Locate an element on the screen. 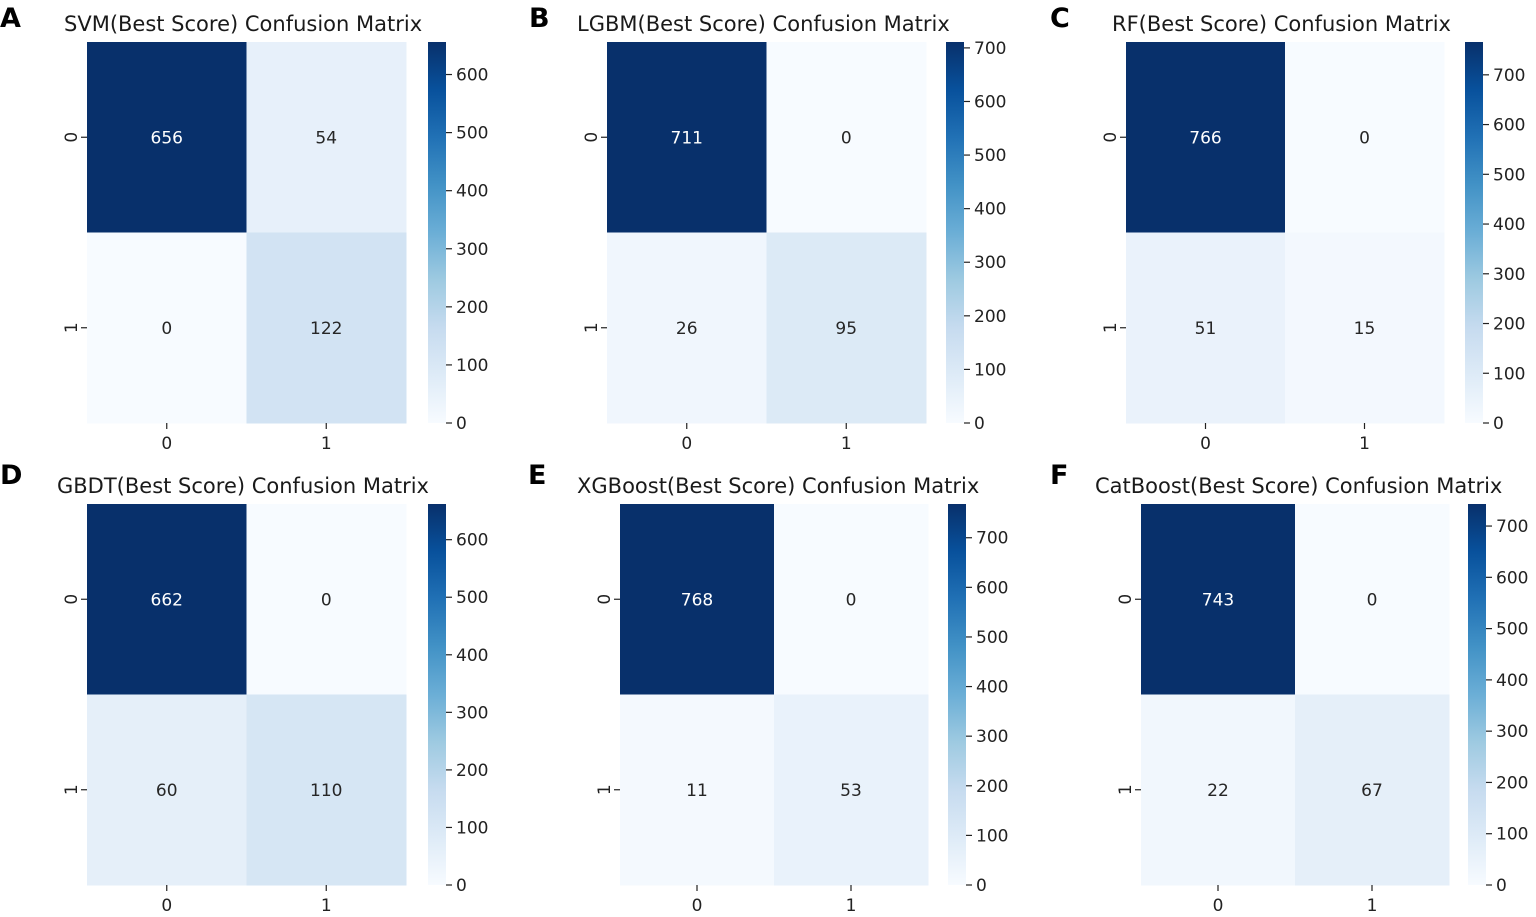  cell-value-label: 15 is located at coordinates (1365, 329).